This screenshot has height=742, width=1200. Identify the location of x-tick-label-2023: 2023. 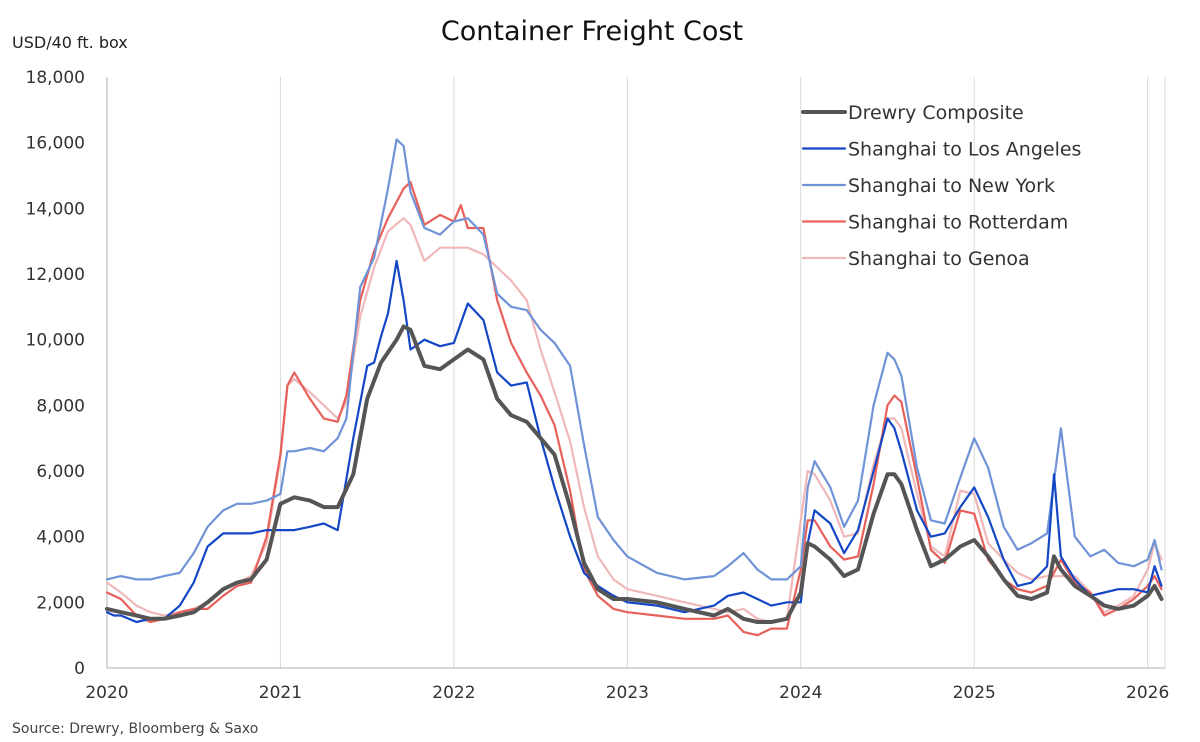
(627, 693).